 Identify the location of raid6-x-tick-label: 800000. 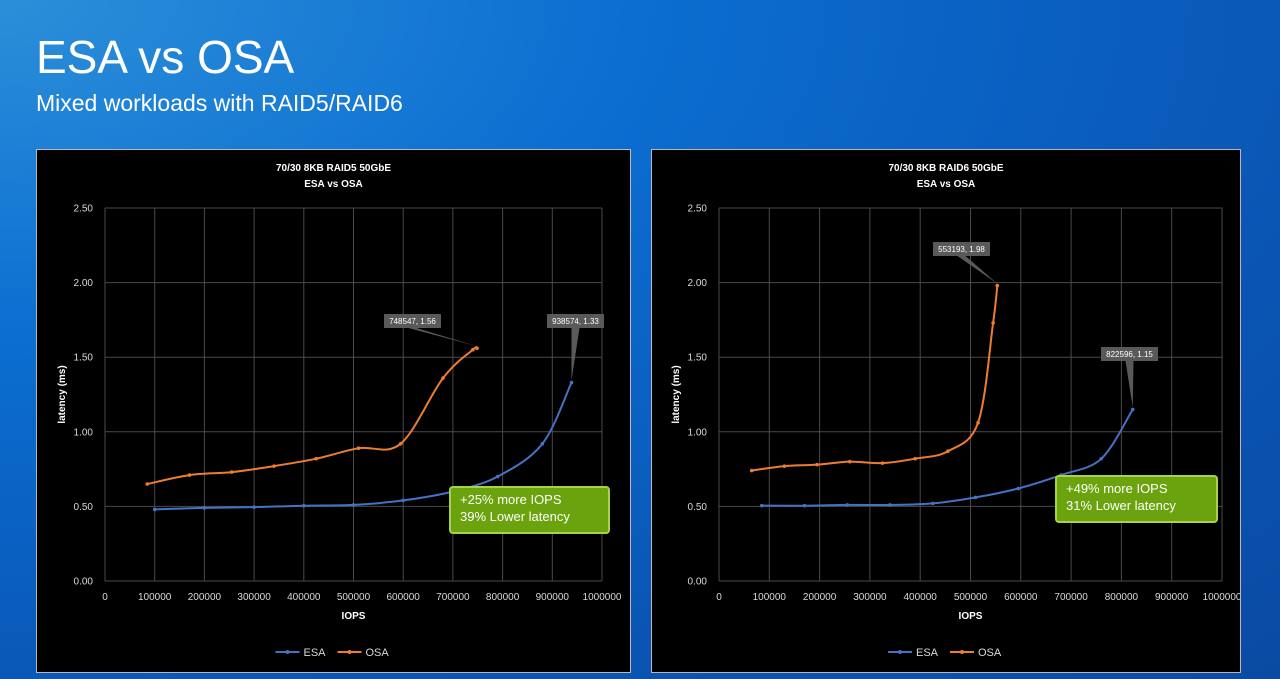
(1122, 597).